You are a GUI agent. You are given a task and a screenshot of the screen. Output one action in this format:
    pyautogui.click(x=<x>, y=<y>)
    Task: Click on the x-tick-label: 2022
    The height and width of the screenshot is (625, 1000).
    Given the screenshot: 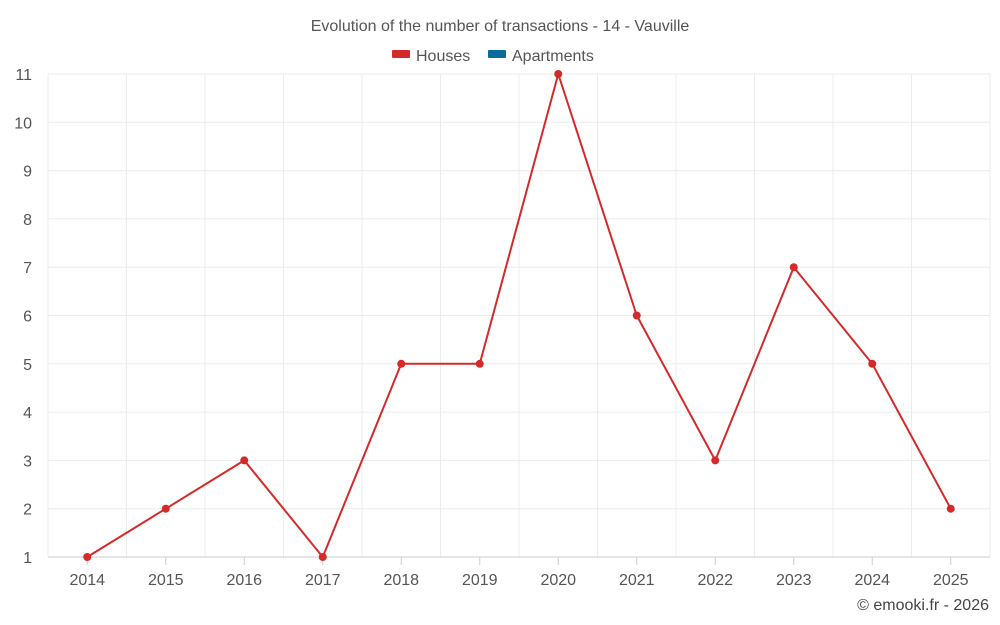 What is the action you would take?
    pyautogui.click(x=715, y=580)
    